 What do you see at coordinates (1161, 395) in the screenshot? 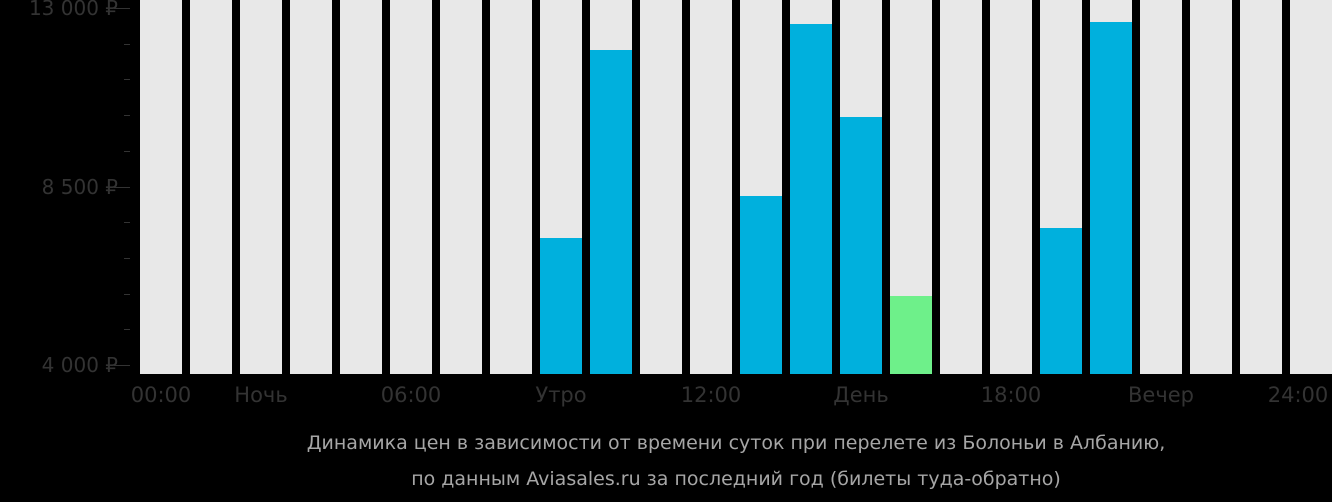
I see `x-tick-label: Вечер` at bounding box center [1161, 395].